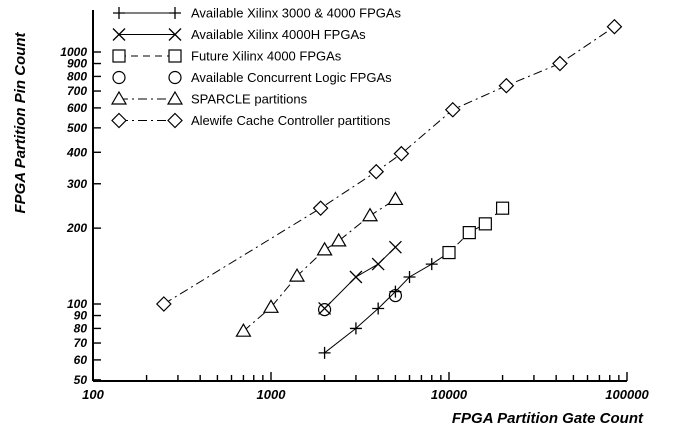 This screenshot has width=679, height=436. I want to click on y-tick-label: 60, so click(81, 360).